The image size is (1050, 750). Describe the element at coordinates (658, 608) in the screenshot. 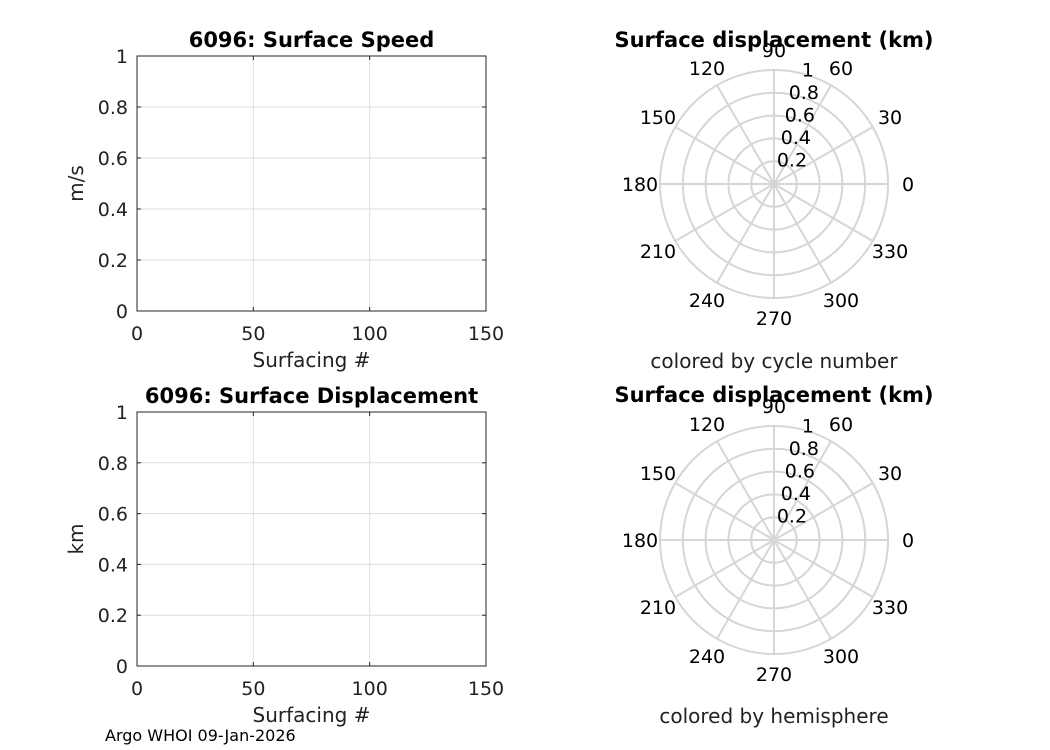

I see `polar-hemisphere-theta-label-7: 210` at that location.